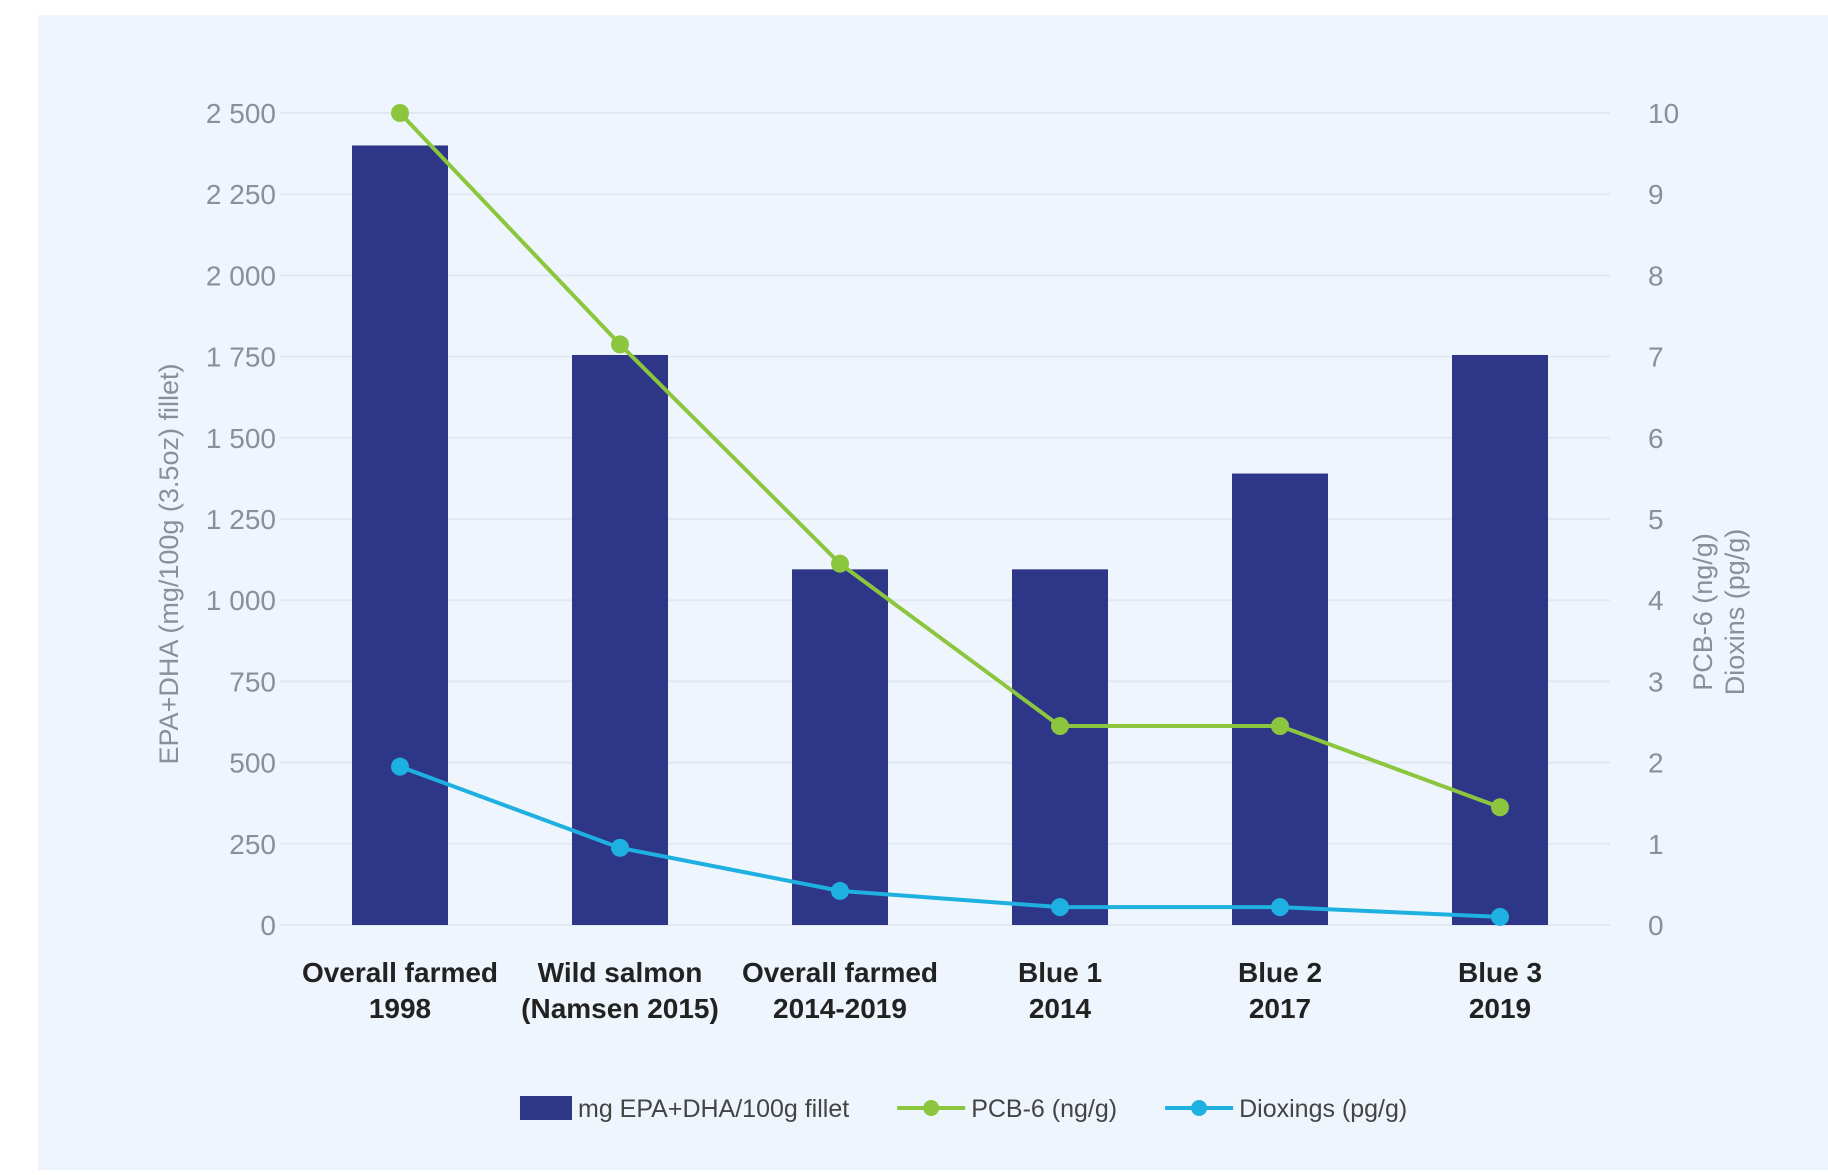 The height and width of the screenshot is (1175, 1828). I want to click on legend-label: PCB-6 (ng/g), so click(1044, 1109).